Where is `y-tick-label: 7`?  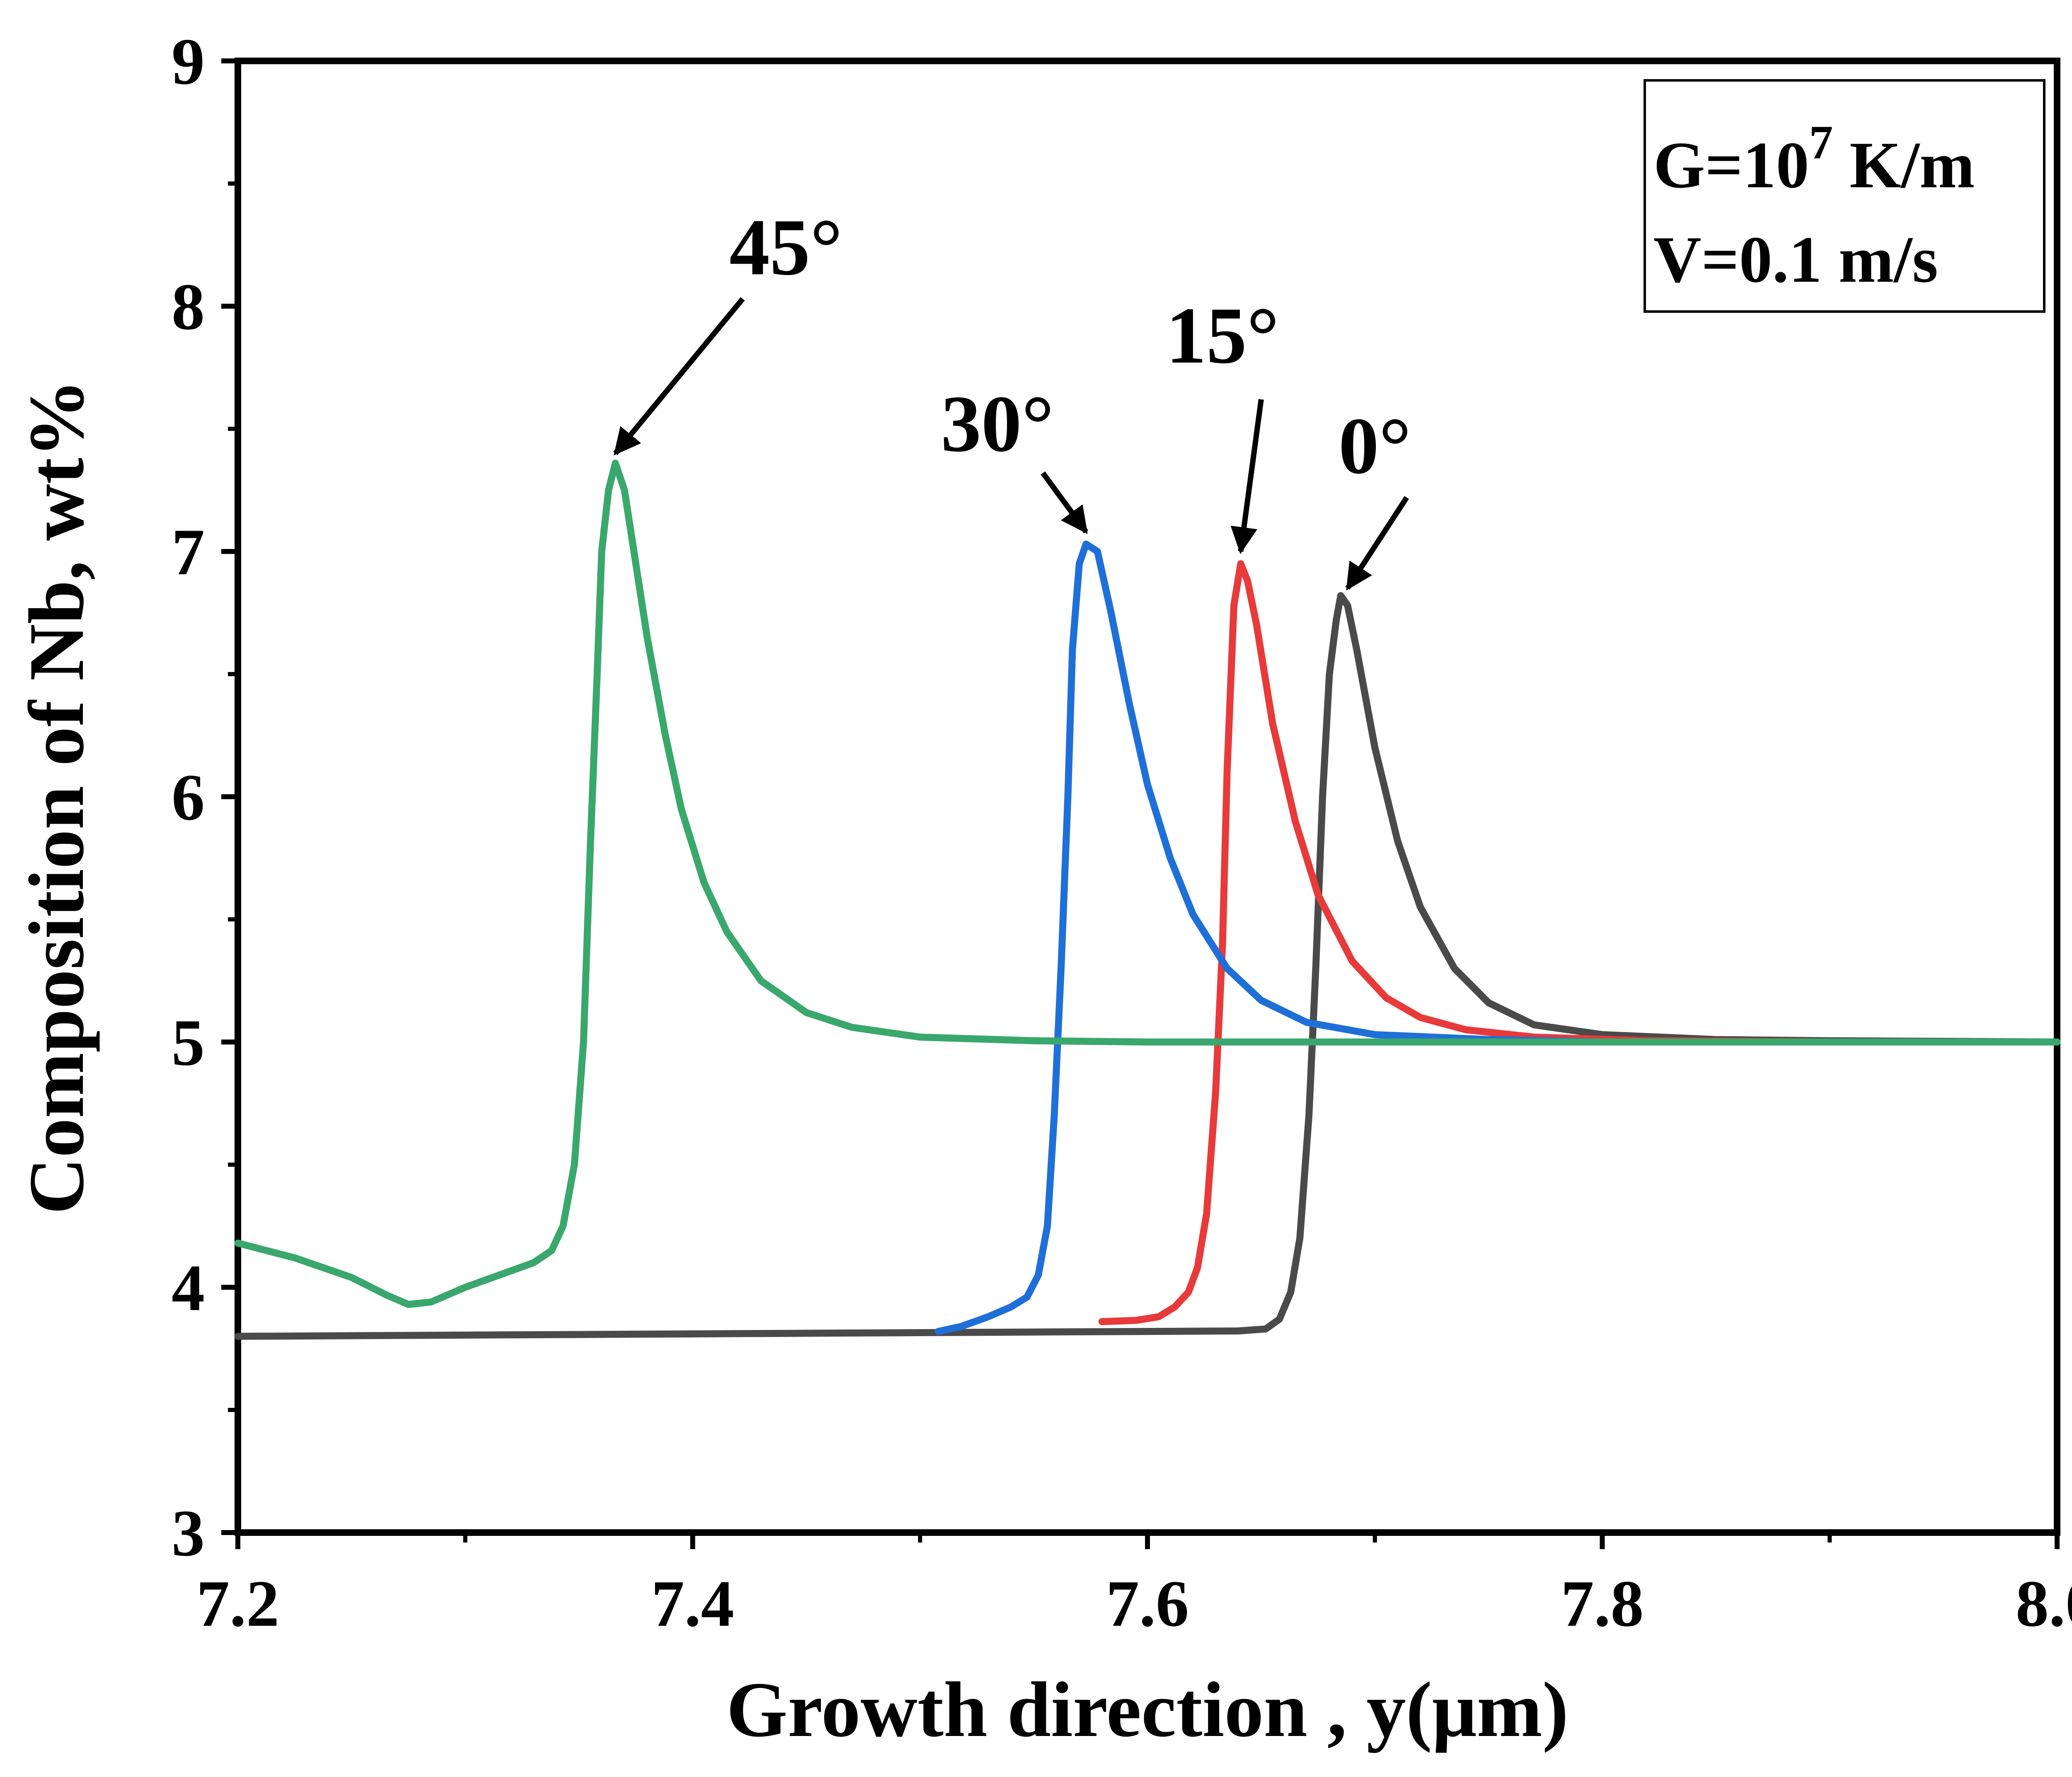
y-tick-label: 7 is located at coordinates (188, 552).